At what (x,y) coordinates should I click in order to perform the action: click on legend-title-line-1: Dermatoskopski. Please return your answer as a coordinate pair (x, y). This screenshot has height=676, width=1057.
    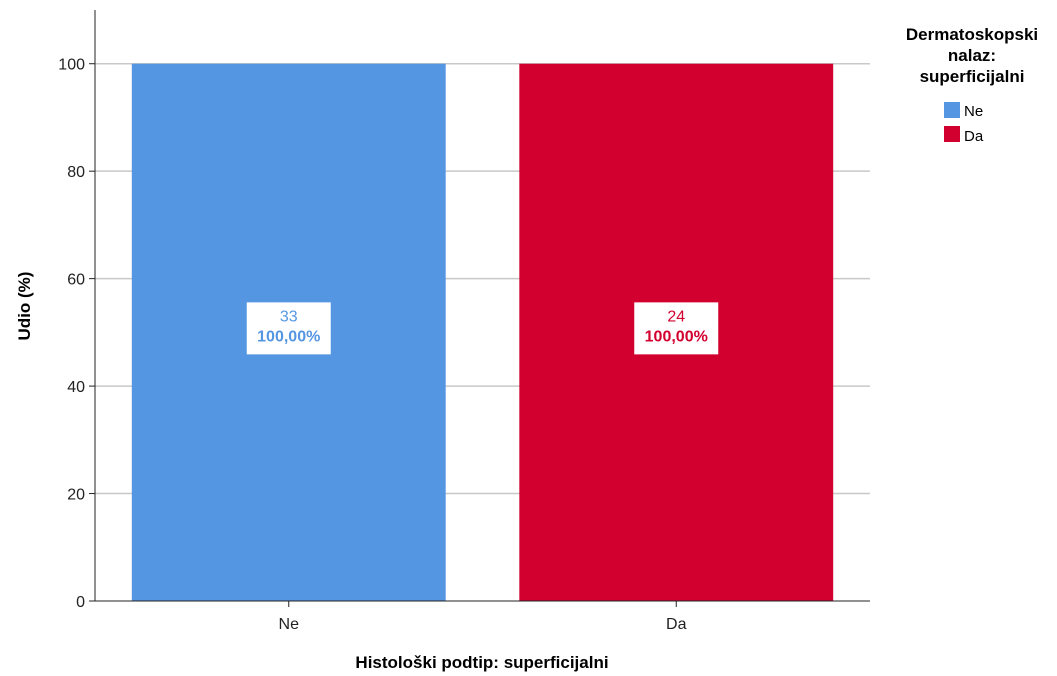
    Looking at the image, I should click on (972, 34).